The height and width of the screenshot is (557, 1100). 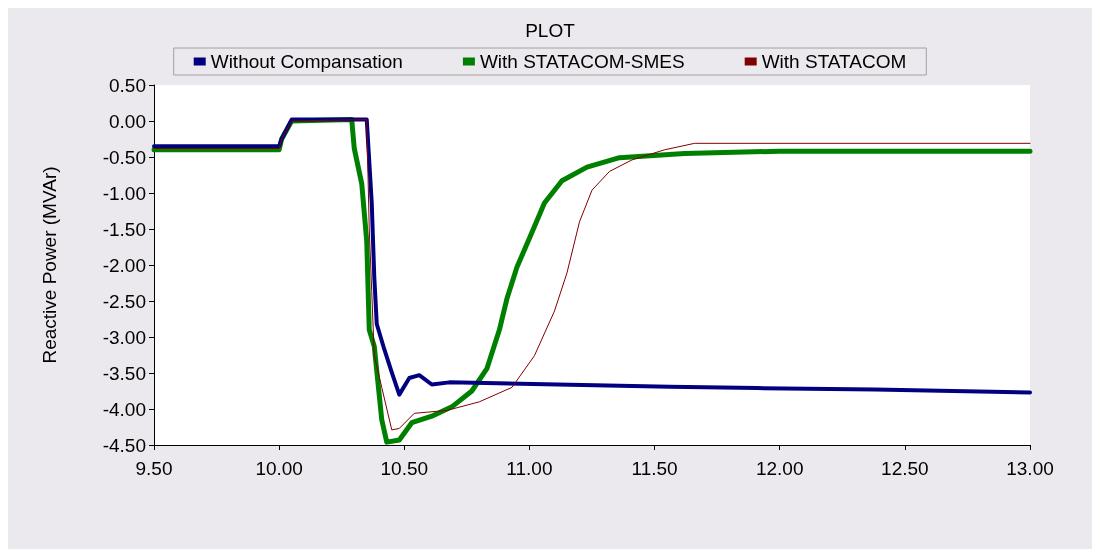 What do you see at coordinates (550, 30) in the screenshot?
I see `chart-title: PLOT` at bounding box center [550, 30].